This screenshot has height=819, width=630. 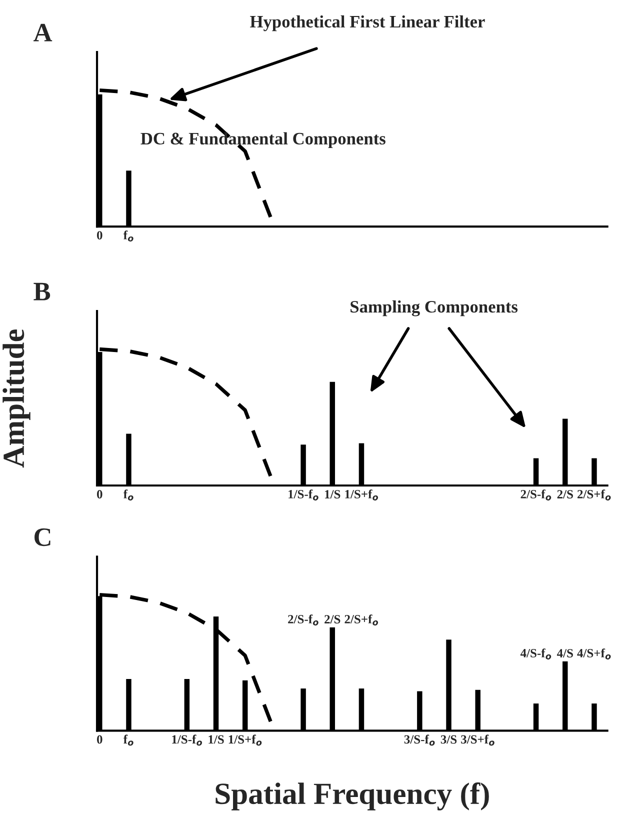 What do you see at coordinates (434, 308) in the screenshot?
I see `text: Sampling Components` at bounding box center [434, 308].